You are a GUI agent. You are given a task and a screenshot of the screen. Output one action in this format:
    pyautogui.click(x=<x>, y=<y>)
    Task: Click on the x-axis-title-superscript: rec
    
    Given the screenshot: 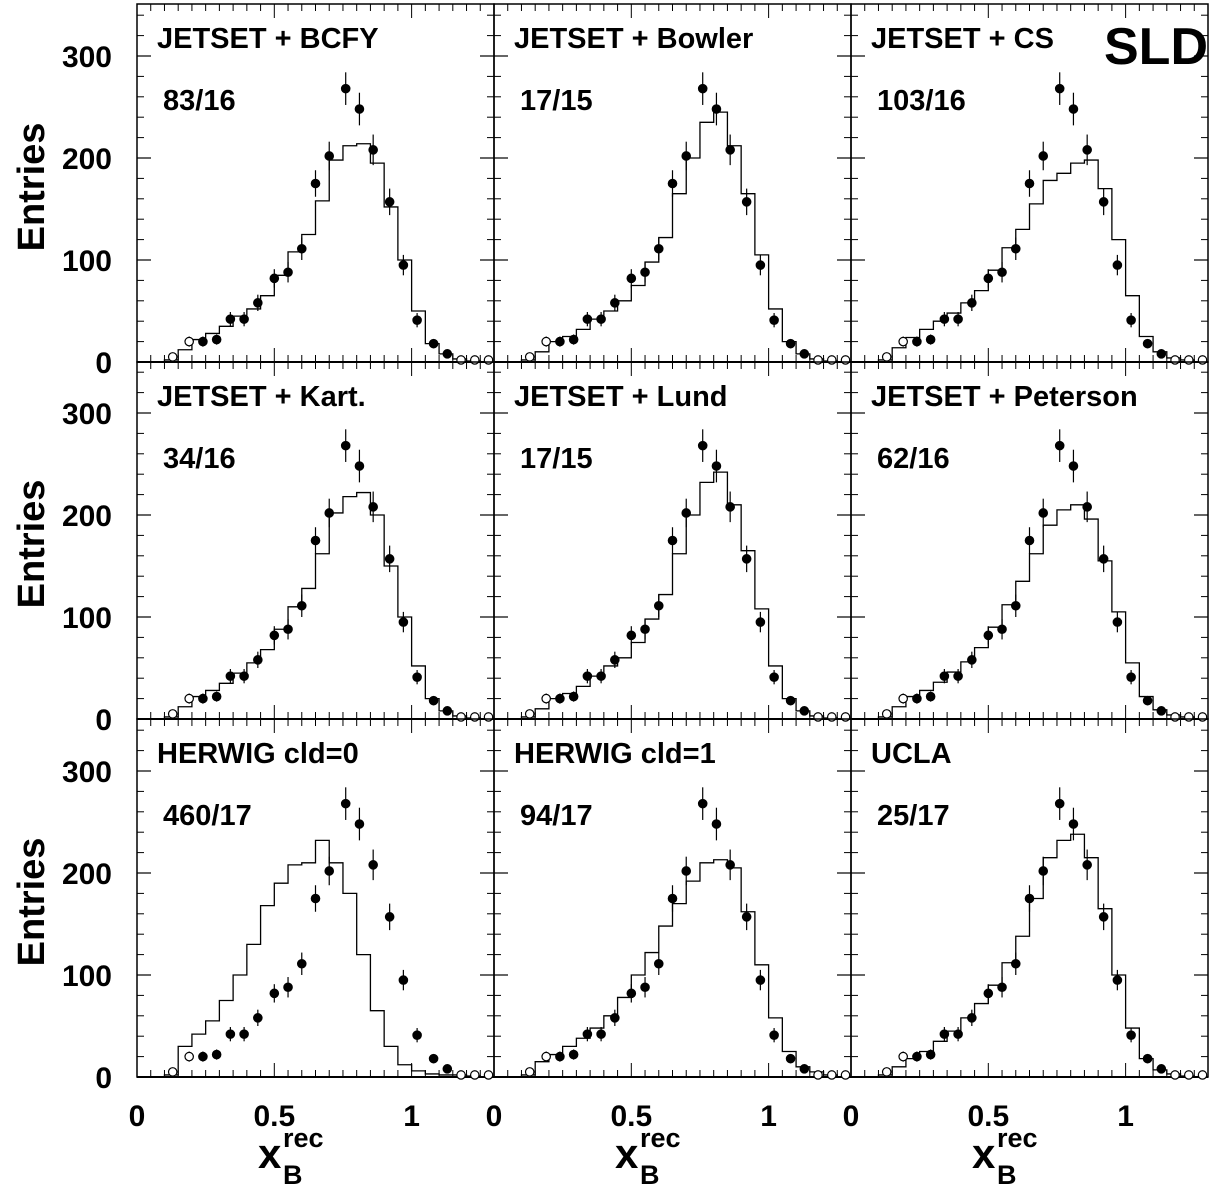 What is the action you would take?
    pyautogui.click(x=303, y=1138)
    